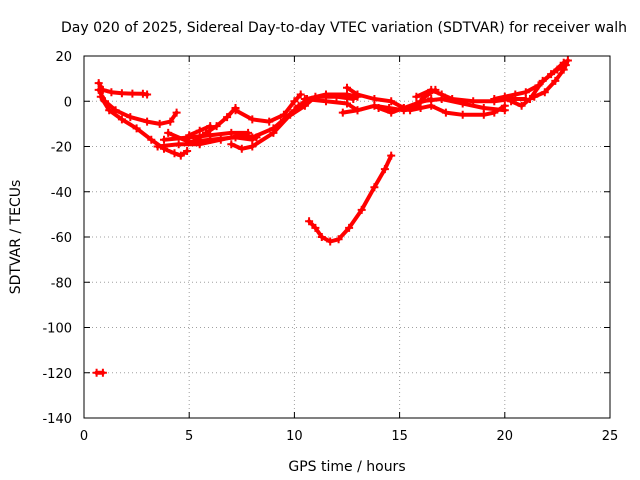 This screenshot has height=480, width=640. What do you see at coordinates (61, 148) in the screenshot?
I see `y-tick-label: -20` at bounding box center [61, 148].